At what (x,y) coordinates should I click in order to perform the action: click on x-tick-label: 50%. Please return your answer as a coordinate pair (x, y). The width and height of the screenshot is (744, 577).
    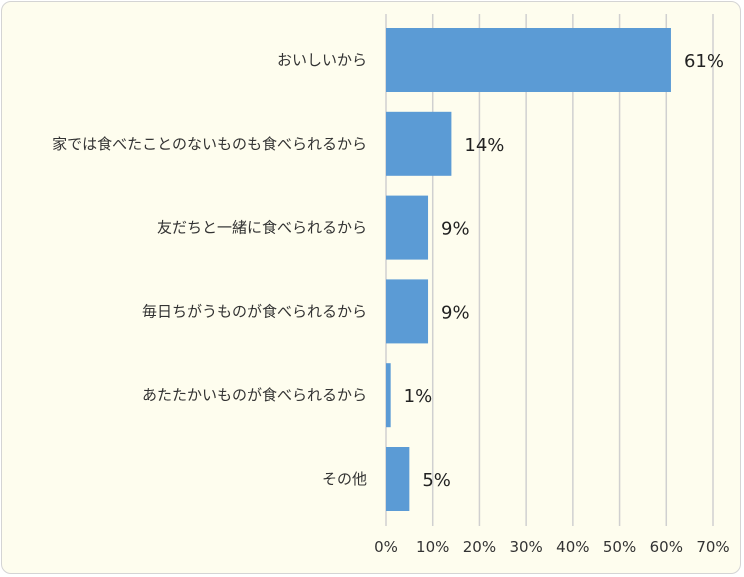
    Looking at the image, I should click on (619, 547).